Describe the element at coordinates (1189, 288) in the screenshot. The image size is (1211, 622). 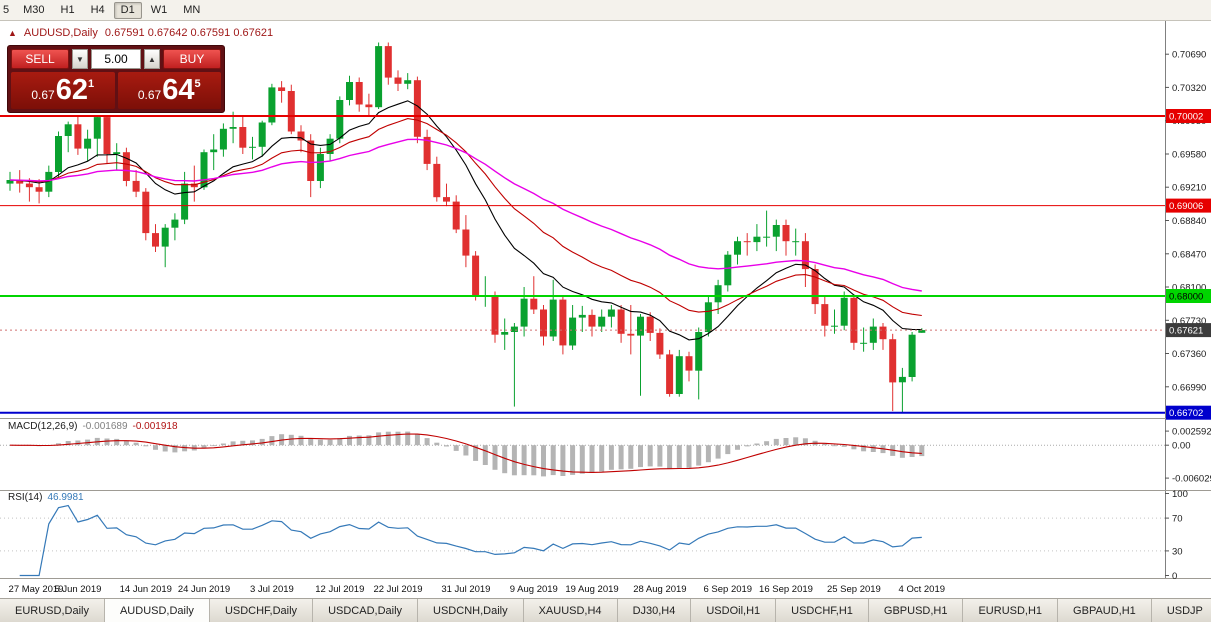
I see `svg-text: 0.68100` at that location.